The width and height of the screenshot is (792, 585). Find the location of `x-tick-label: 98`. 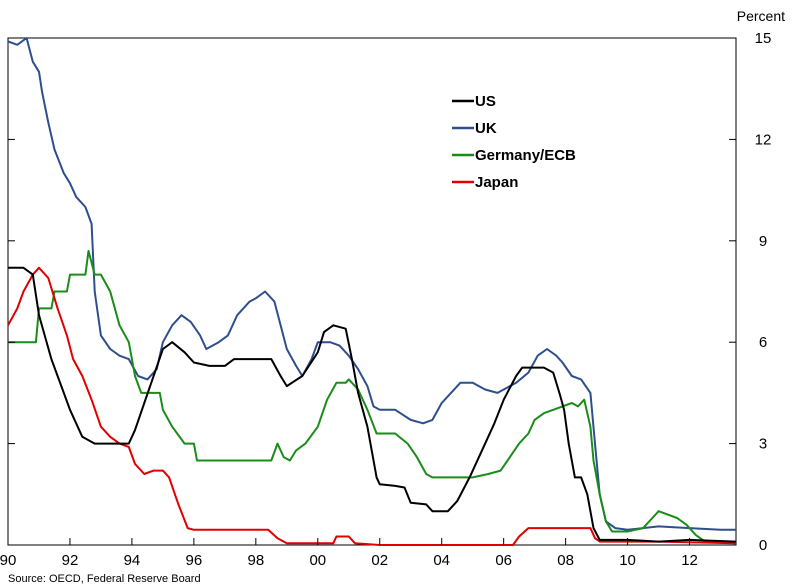

x-tick-label: 98 is located at coordinates (255, 560).